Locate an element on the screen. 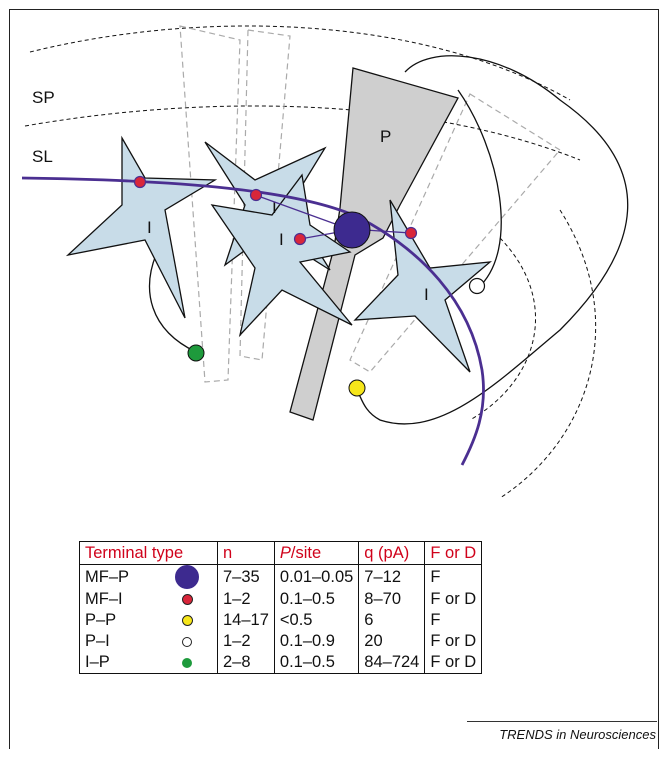  interneuron-label-4: I is located at coordinates (426, 294).